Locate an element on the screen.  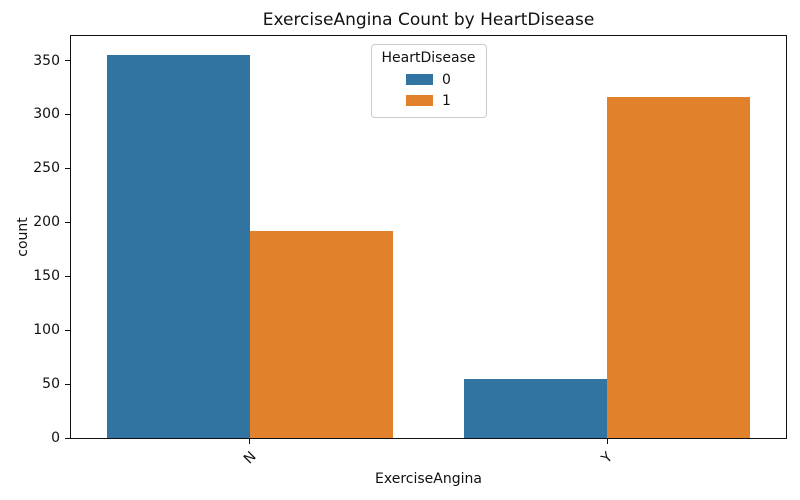
legend-item-label: 1 is located at coordinates (446, 100).